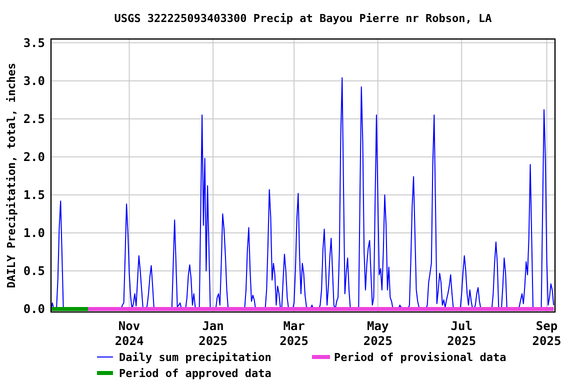 The height and width of the screenshot is (384, 576). I want to click on y-tick-label: 1.0, so click(34, 233).